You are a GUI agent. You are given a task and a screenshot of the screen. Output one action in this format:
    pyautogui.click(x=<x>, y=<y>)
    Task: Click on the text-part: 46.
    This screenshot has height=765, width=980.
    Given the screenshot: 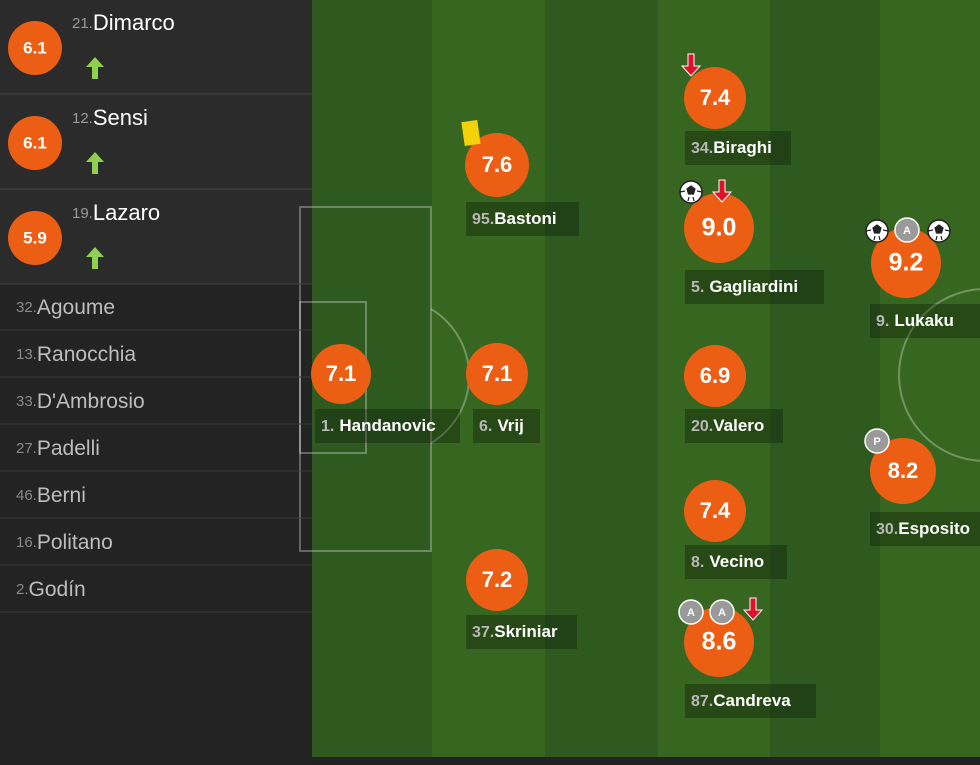 What is the action you would take?
    pyautogui.click(x=26, y=495)
    